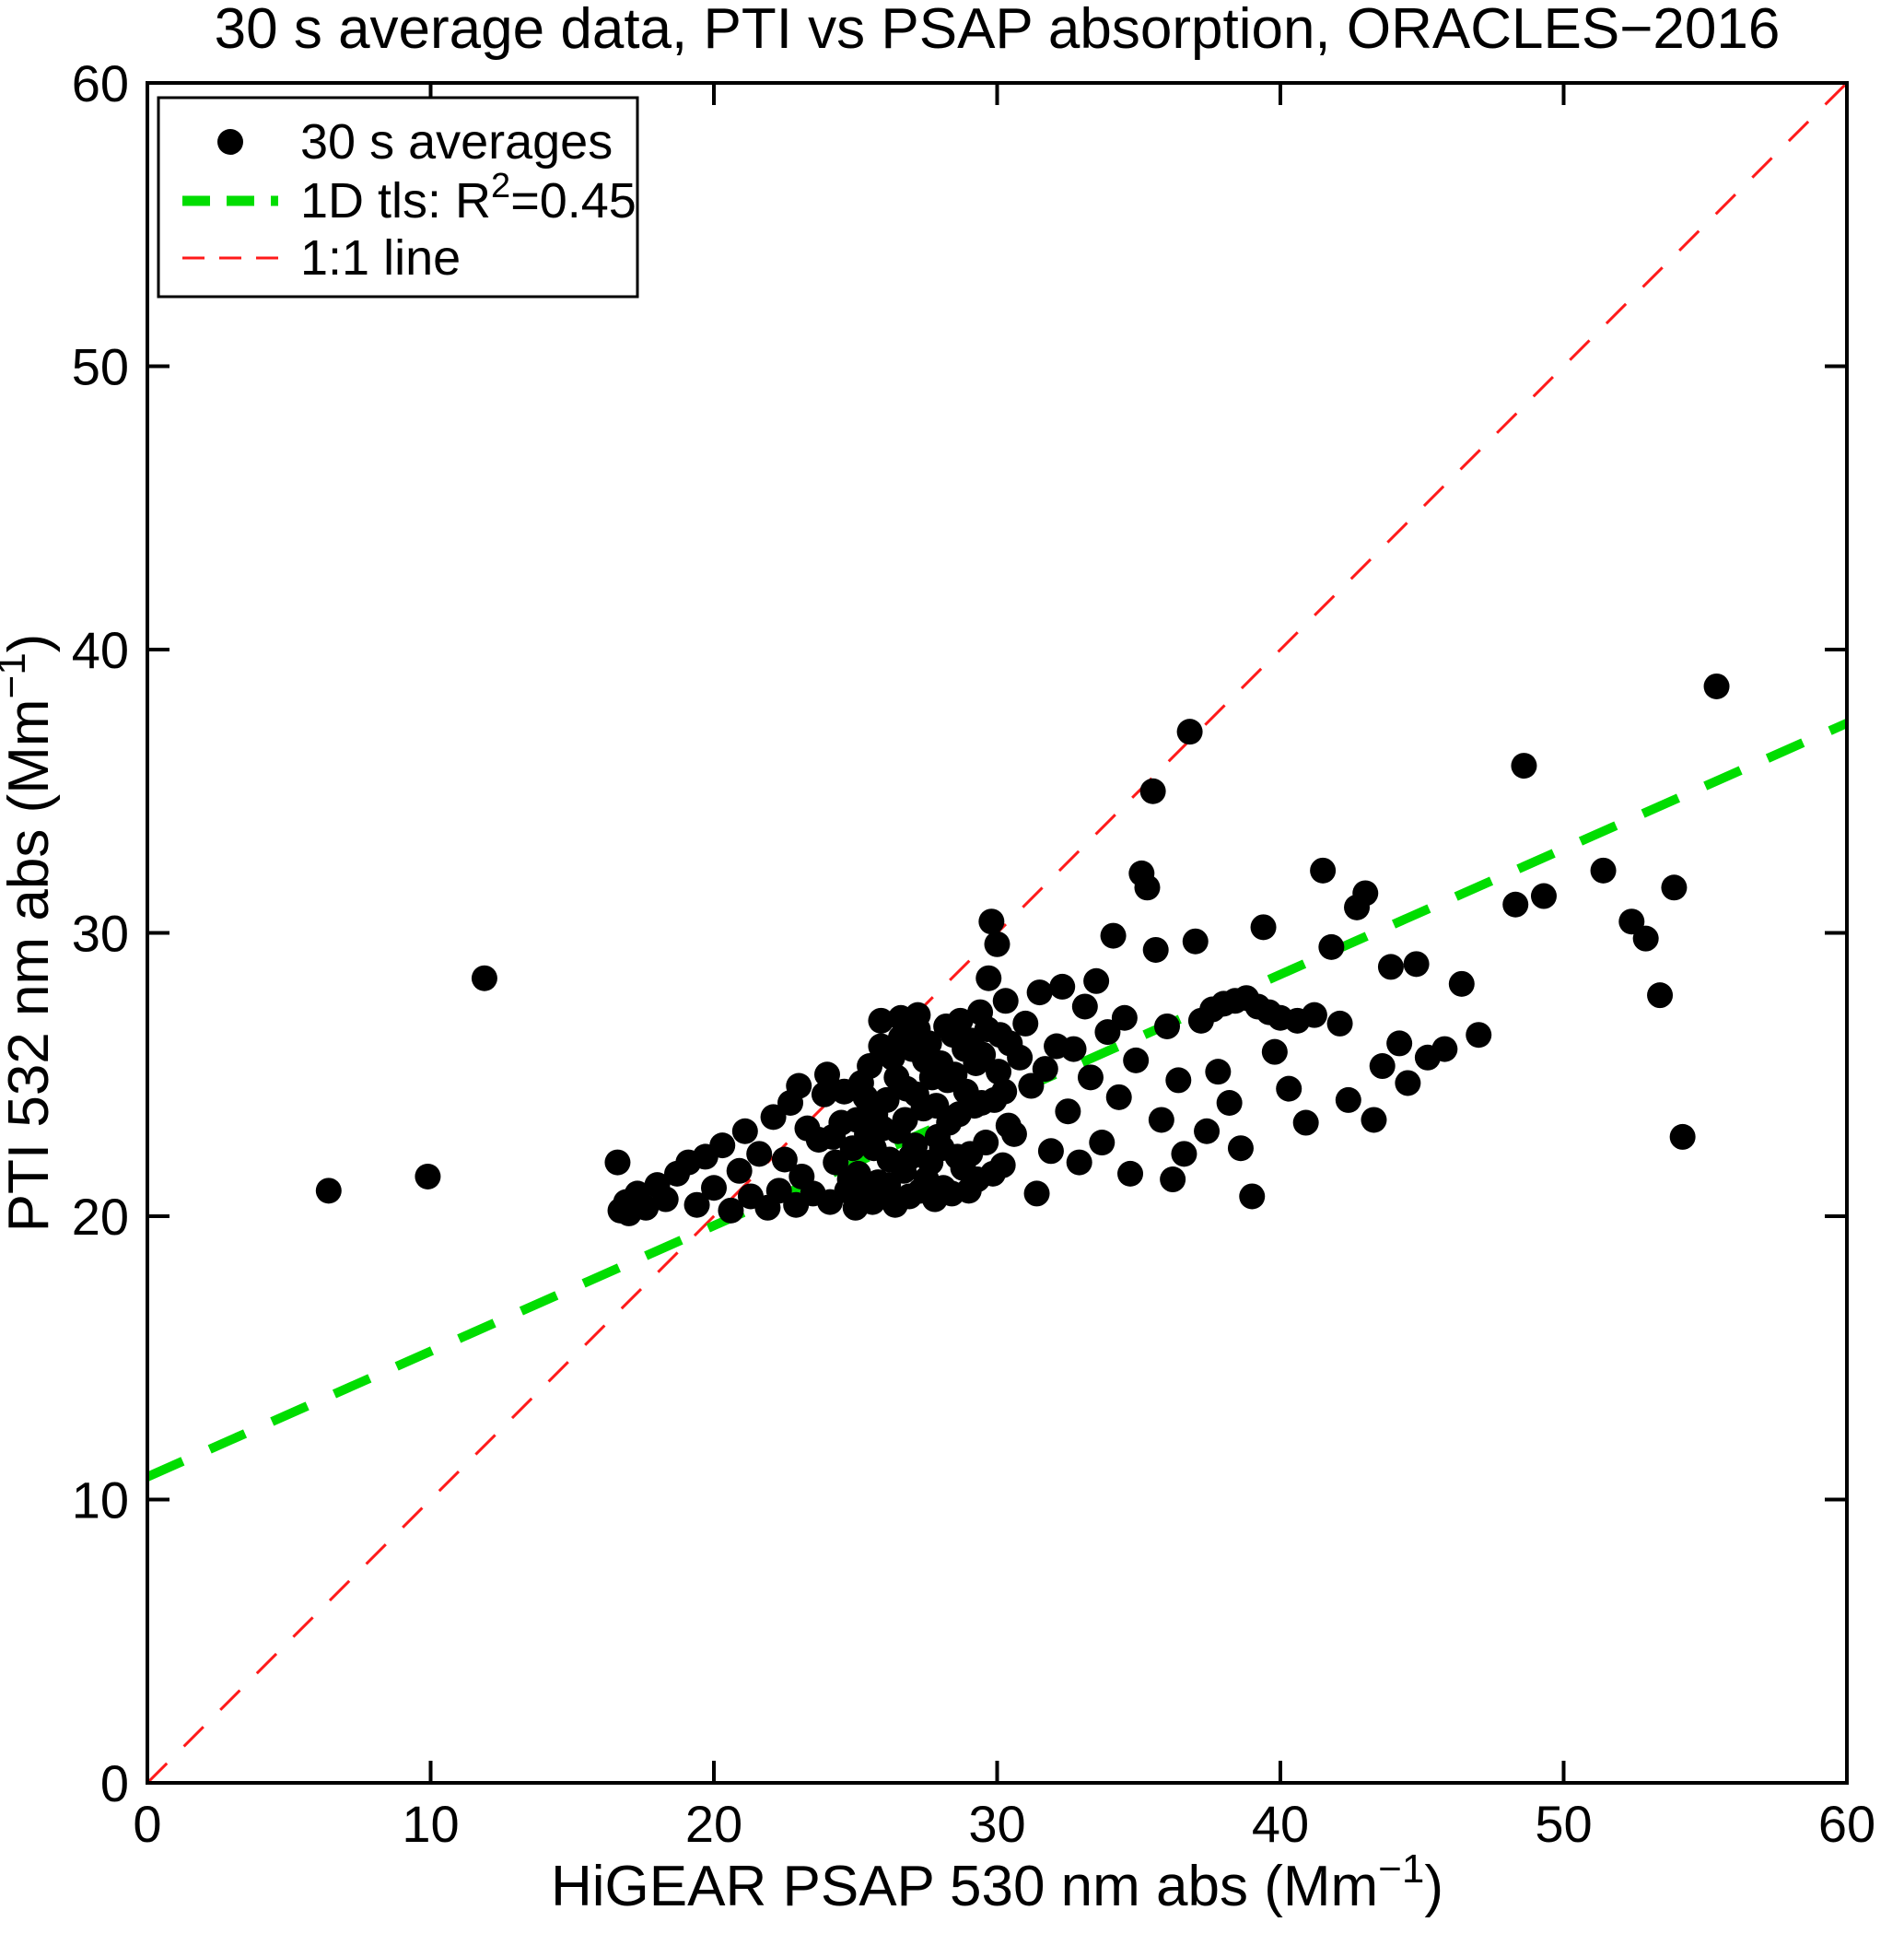 The image size is (1904, 1957). I want to click on x-tick-label: 40, so click(1280, 1824).